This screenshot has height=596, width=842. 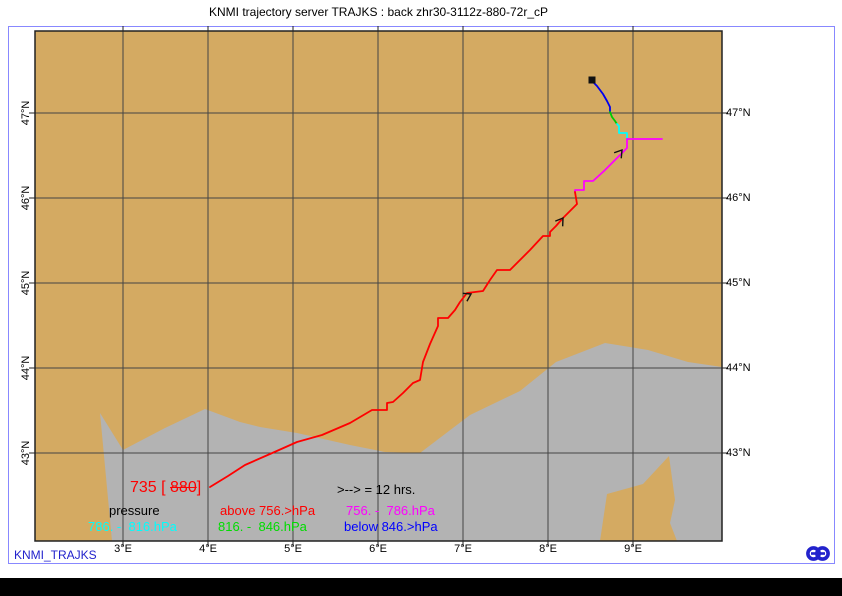 What do you see at coordinates (601, 165) in the screenshot?
I see `trajectory-756-786hPa` at bounding box center [601, 165].